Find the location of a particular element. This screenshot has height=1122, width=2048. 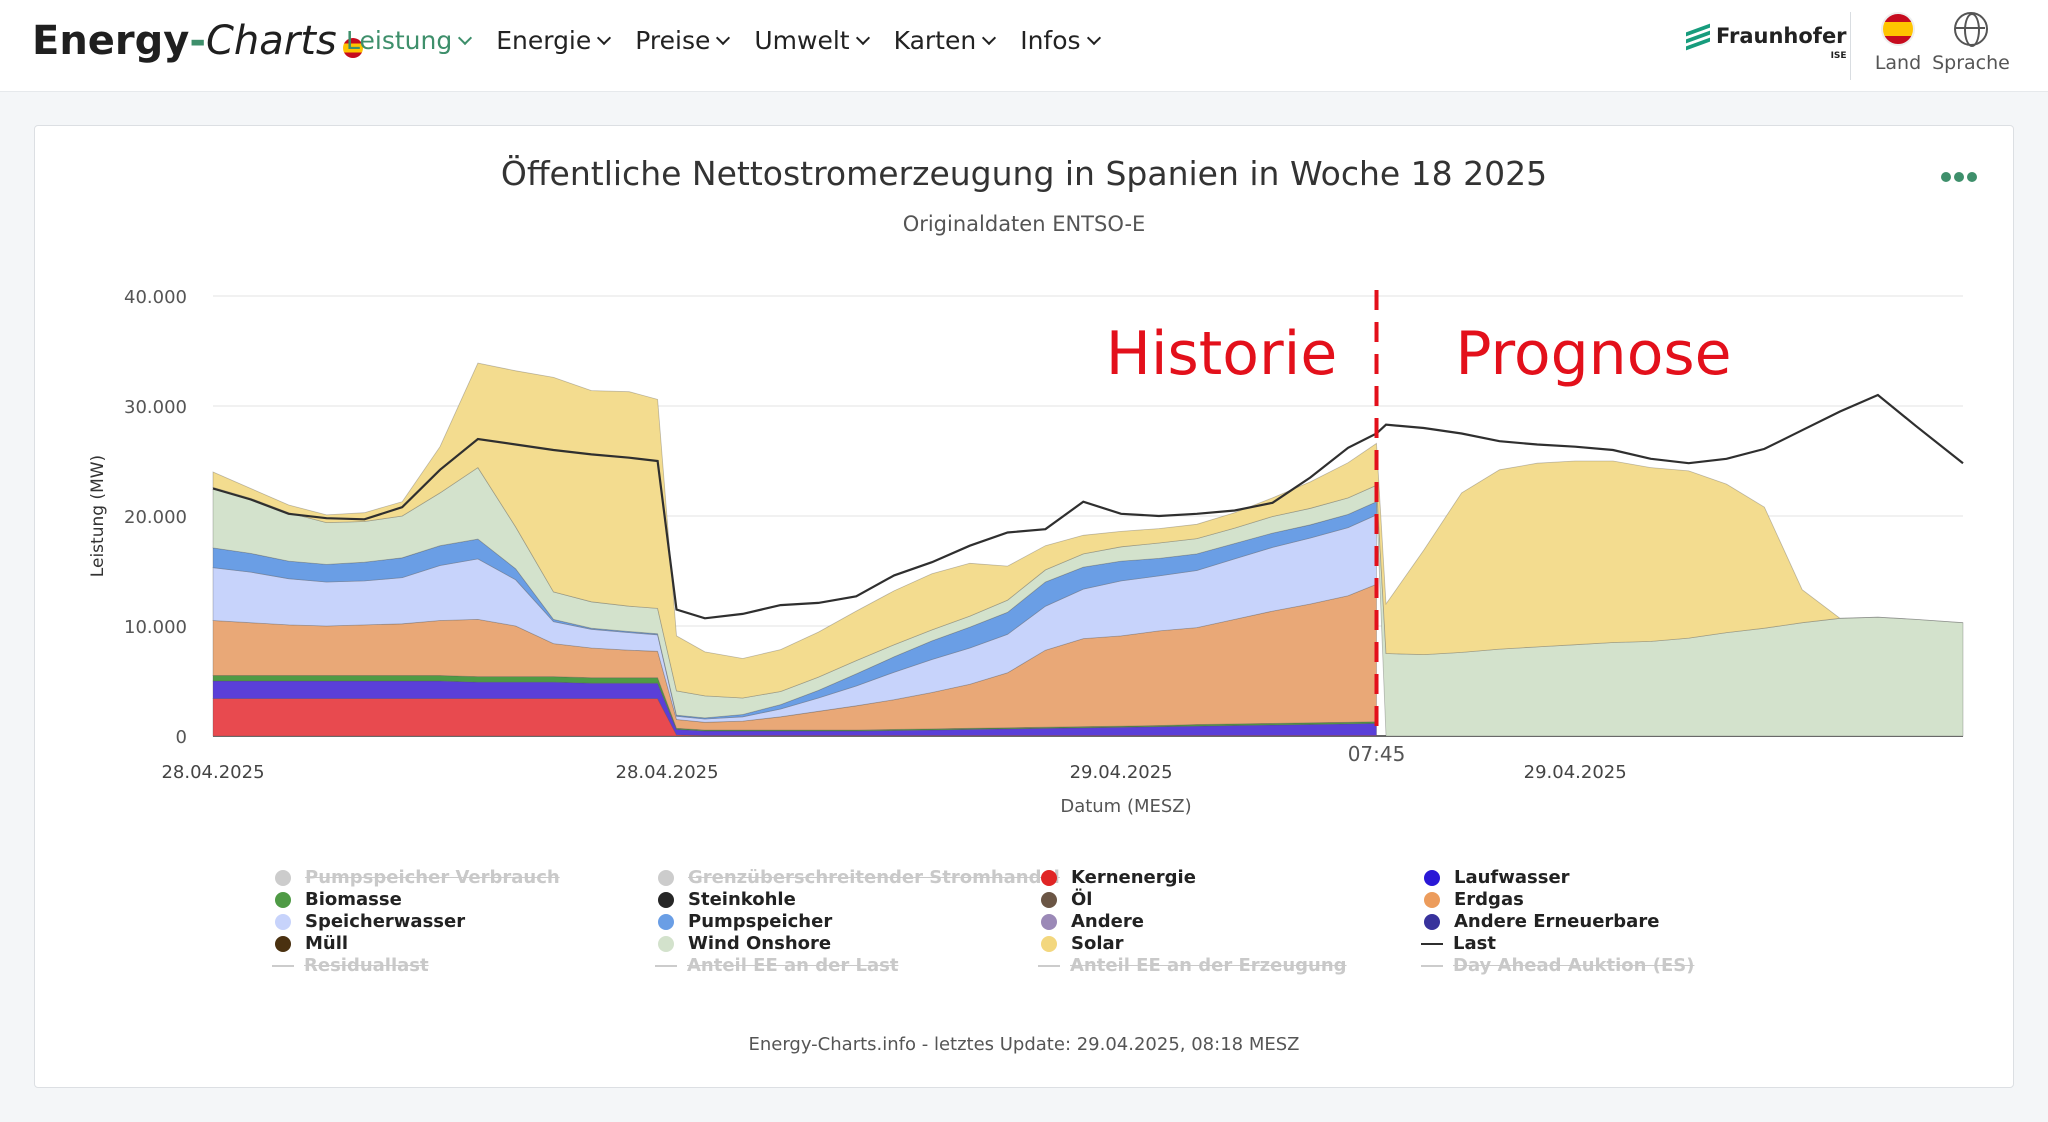

language-button: Sprache is located at coordinates (1971, 43).